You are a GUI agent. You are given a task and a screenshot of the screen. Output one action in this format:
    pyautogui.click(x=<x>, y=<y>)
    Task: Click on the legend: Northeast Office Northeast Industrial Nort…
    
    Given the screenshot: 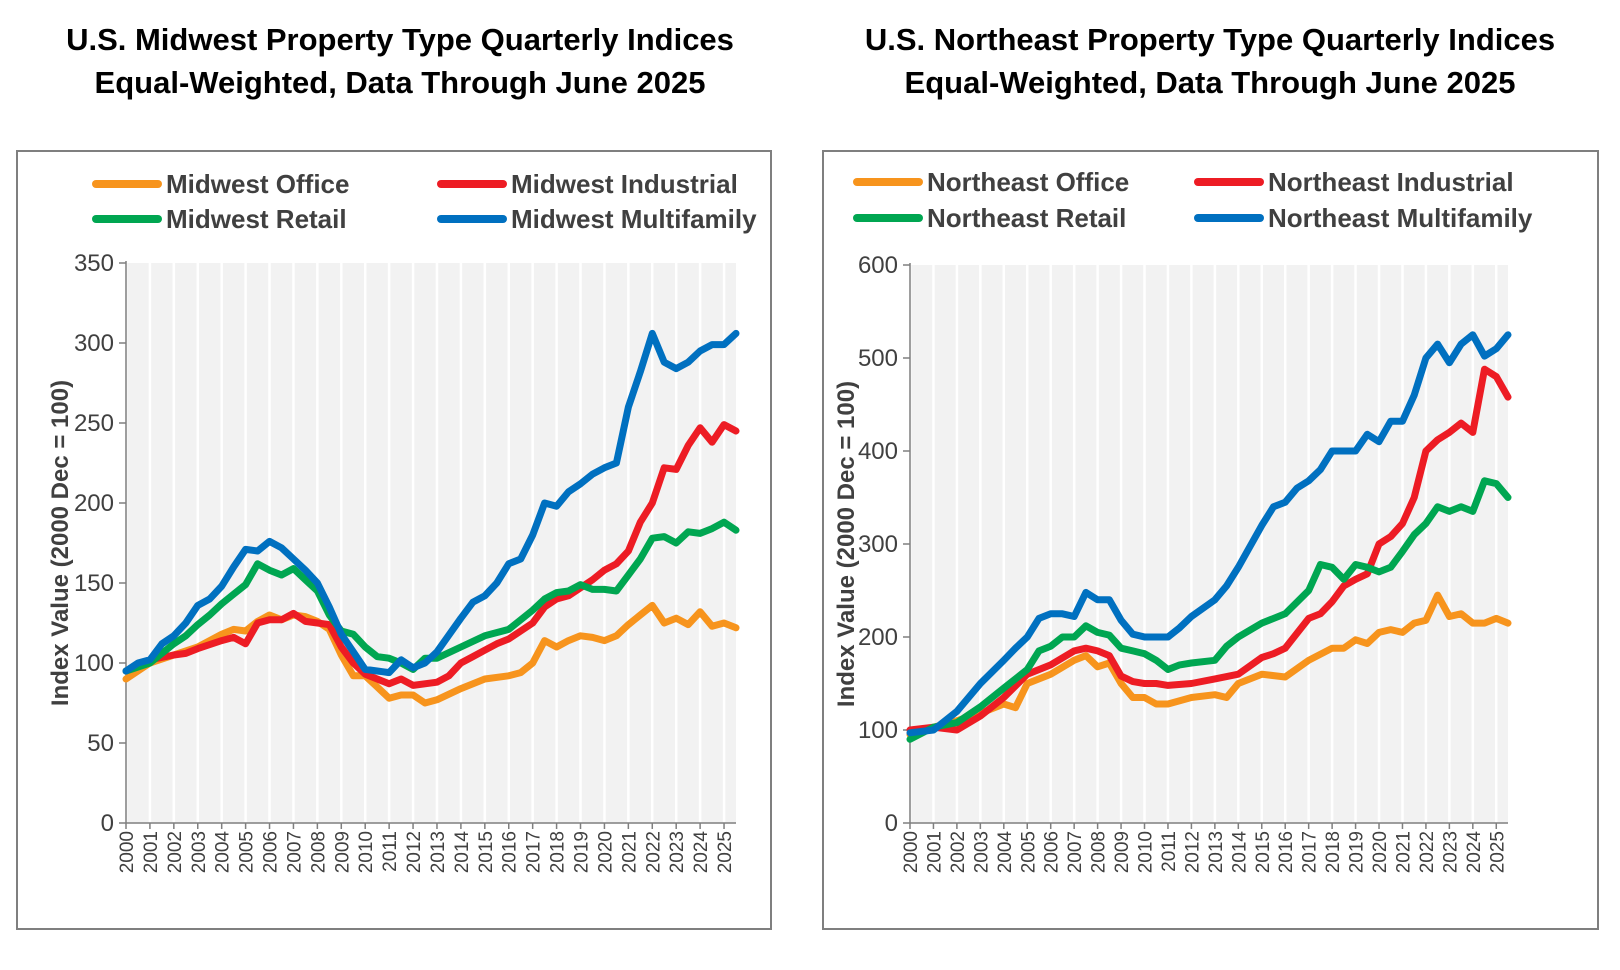 What is the action you would take?
    pyautogui.click(x=1193, y=200)
    